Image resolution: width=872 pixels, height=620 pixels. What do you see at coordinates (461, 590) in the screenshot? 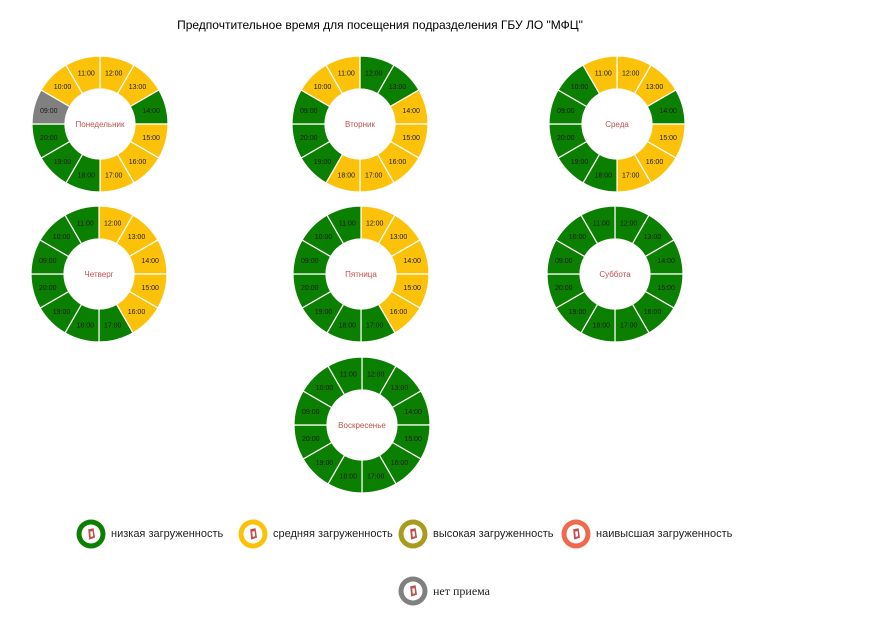
I see `legend-label: нет приема` at bounding box center [461, 590].